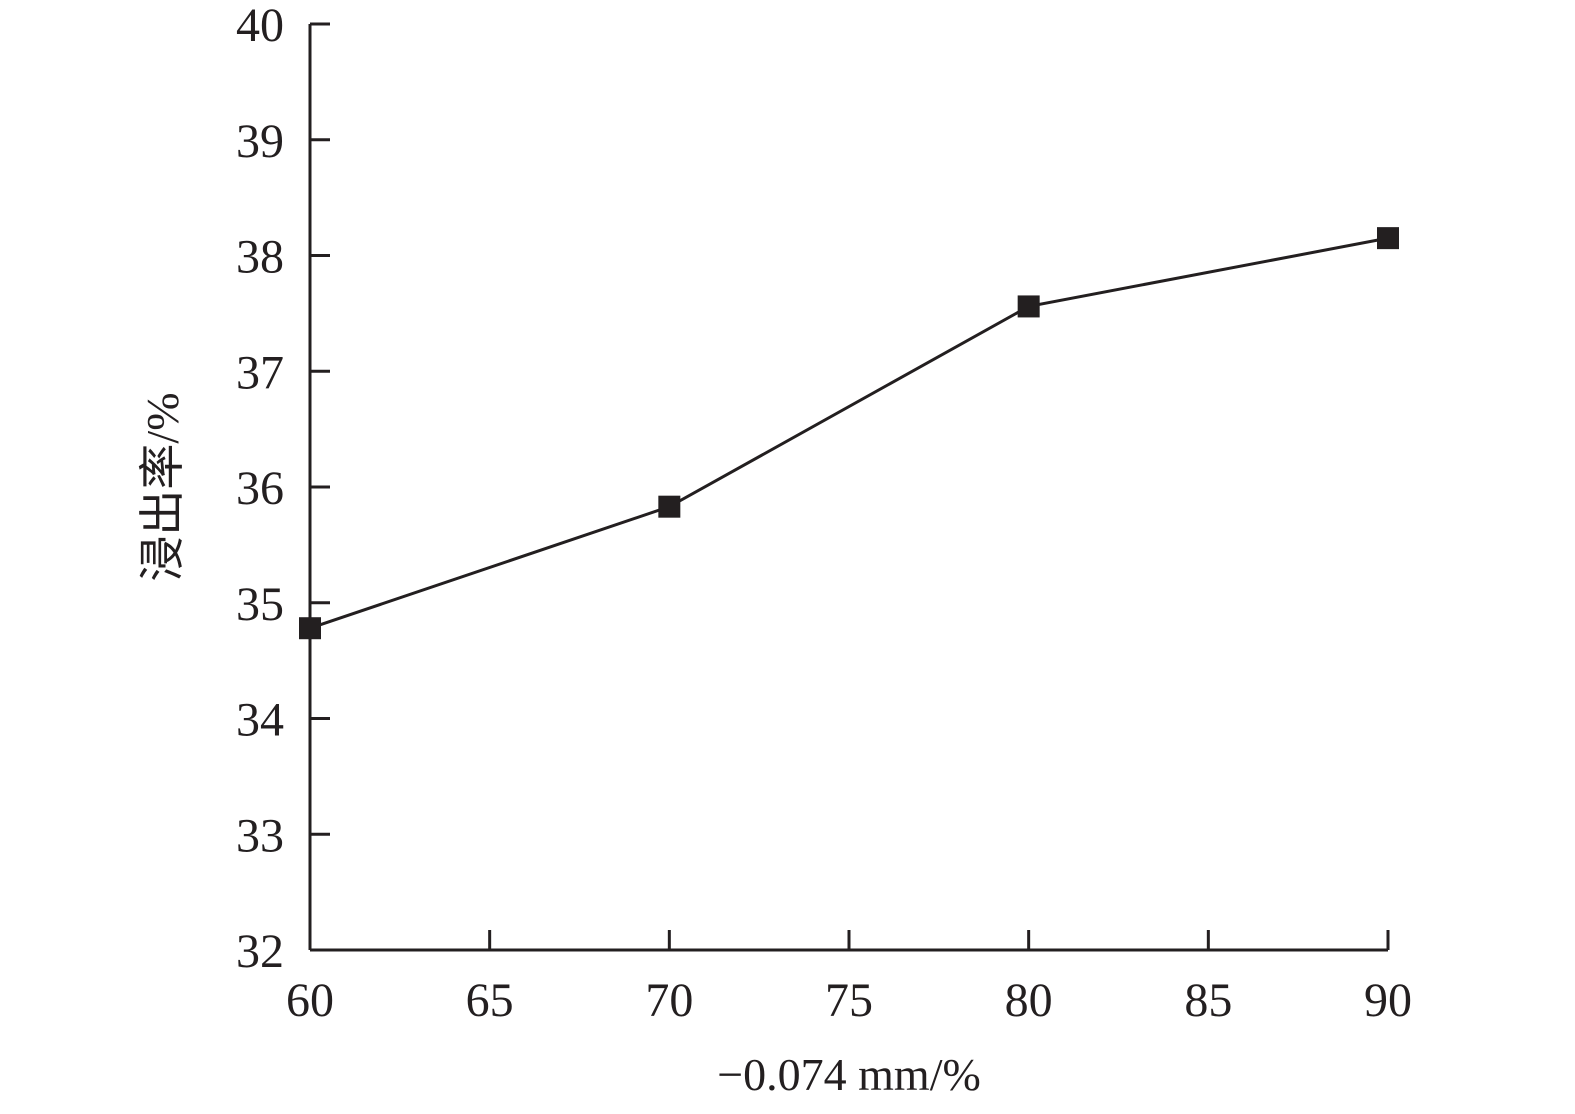  What do you see at coordinates (490, 1000) in the screenshot?
I see `x-tick-label: 65` at bounding box center [490, 1000].